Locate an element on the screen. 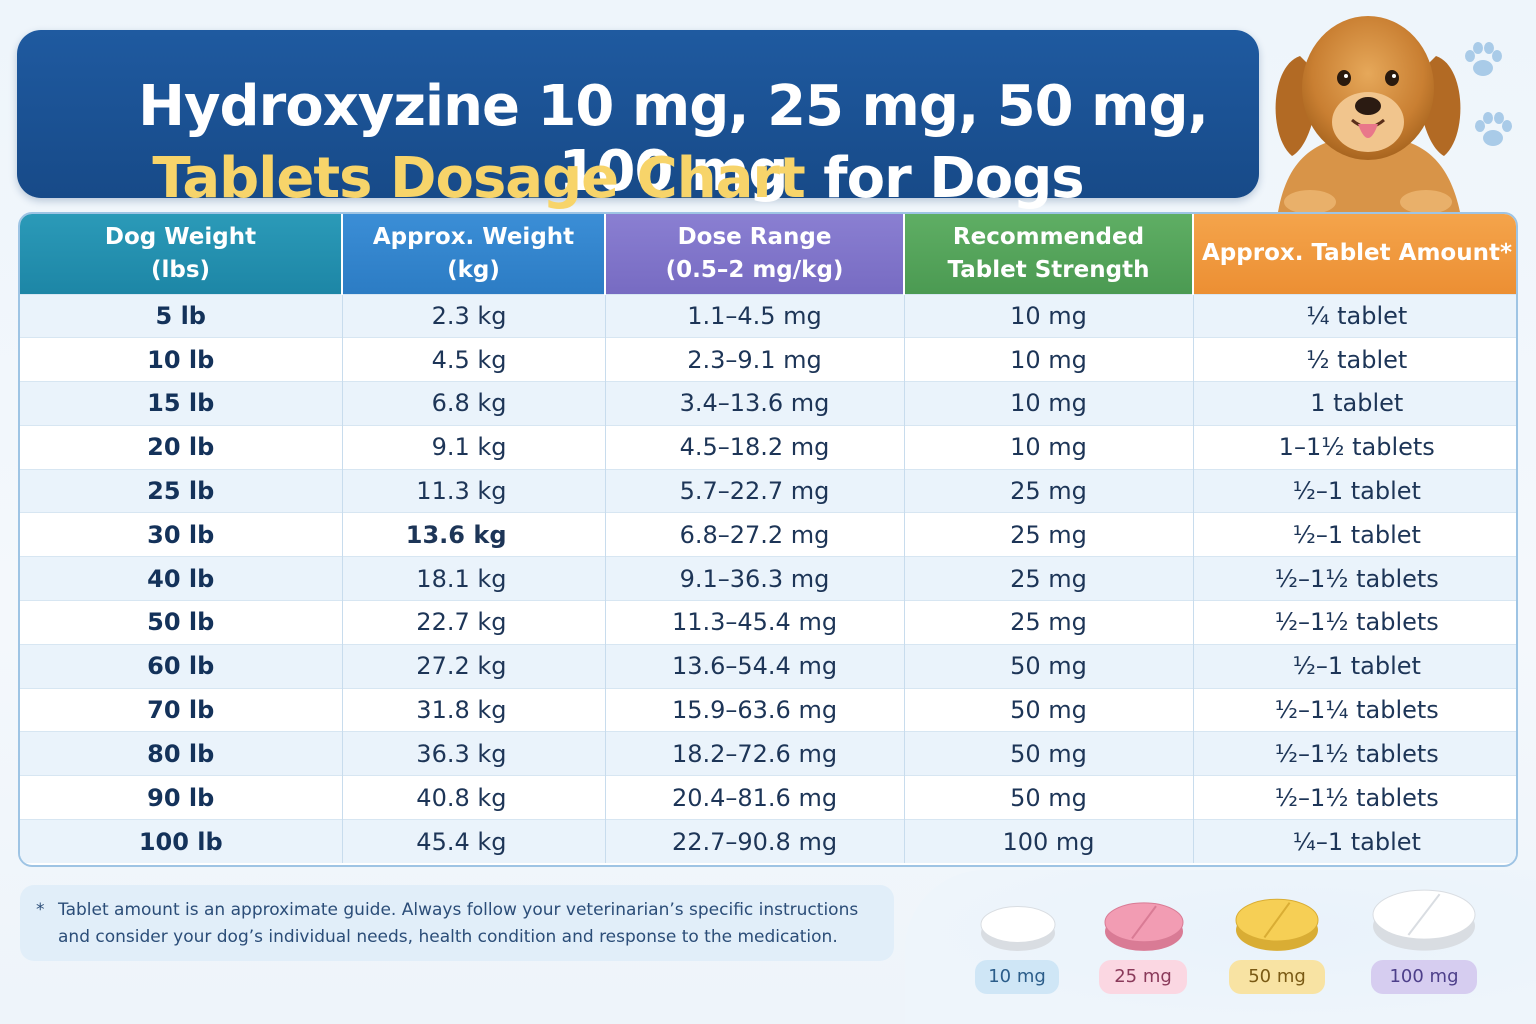 This screenshot has width=1536, height=1024. cell-weight-lbs: 70 lb is located at coordinates (181, 709).